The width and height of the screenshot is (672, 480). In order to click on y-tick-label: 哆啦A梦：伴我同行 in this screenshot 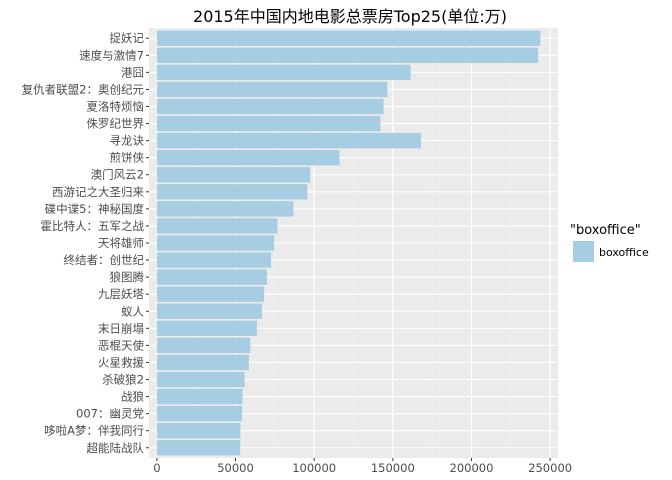, I will do `click(94, 431)`.